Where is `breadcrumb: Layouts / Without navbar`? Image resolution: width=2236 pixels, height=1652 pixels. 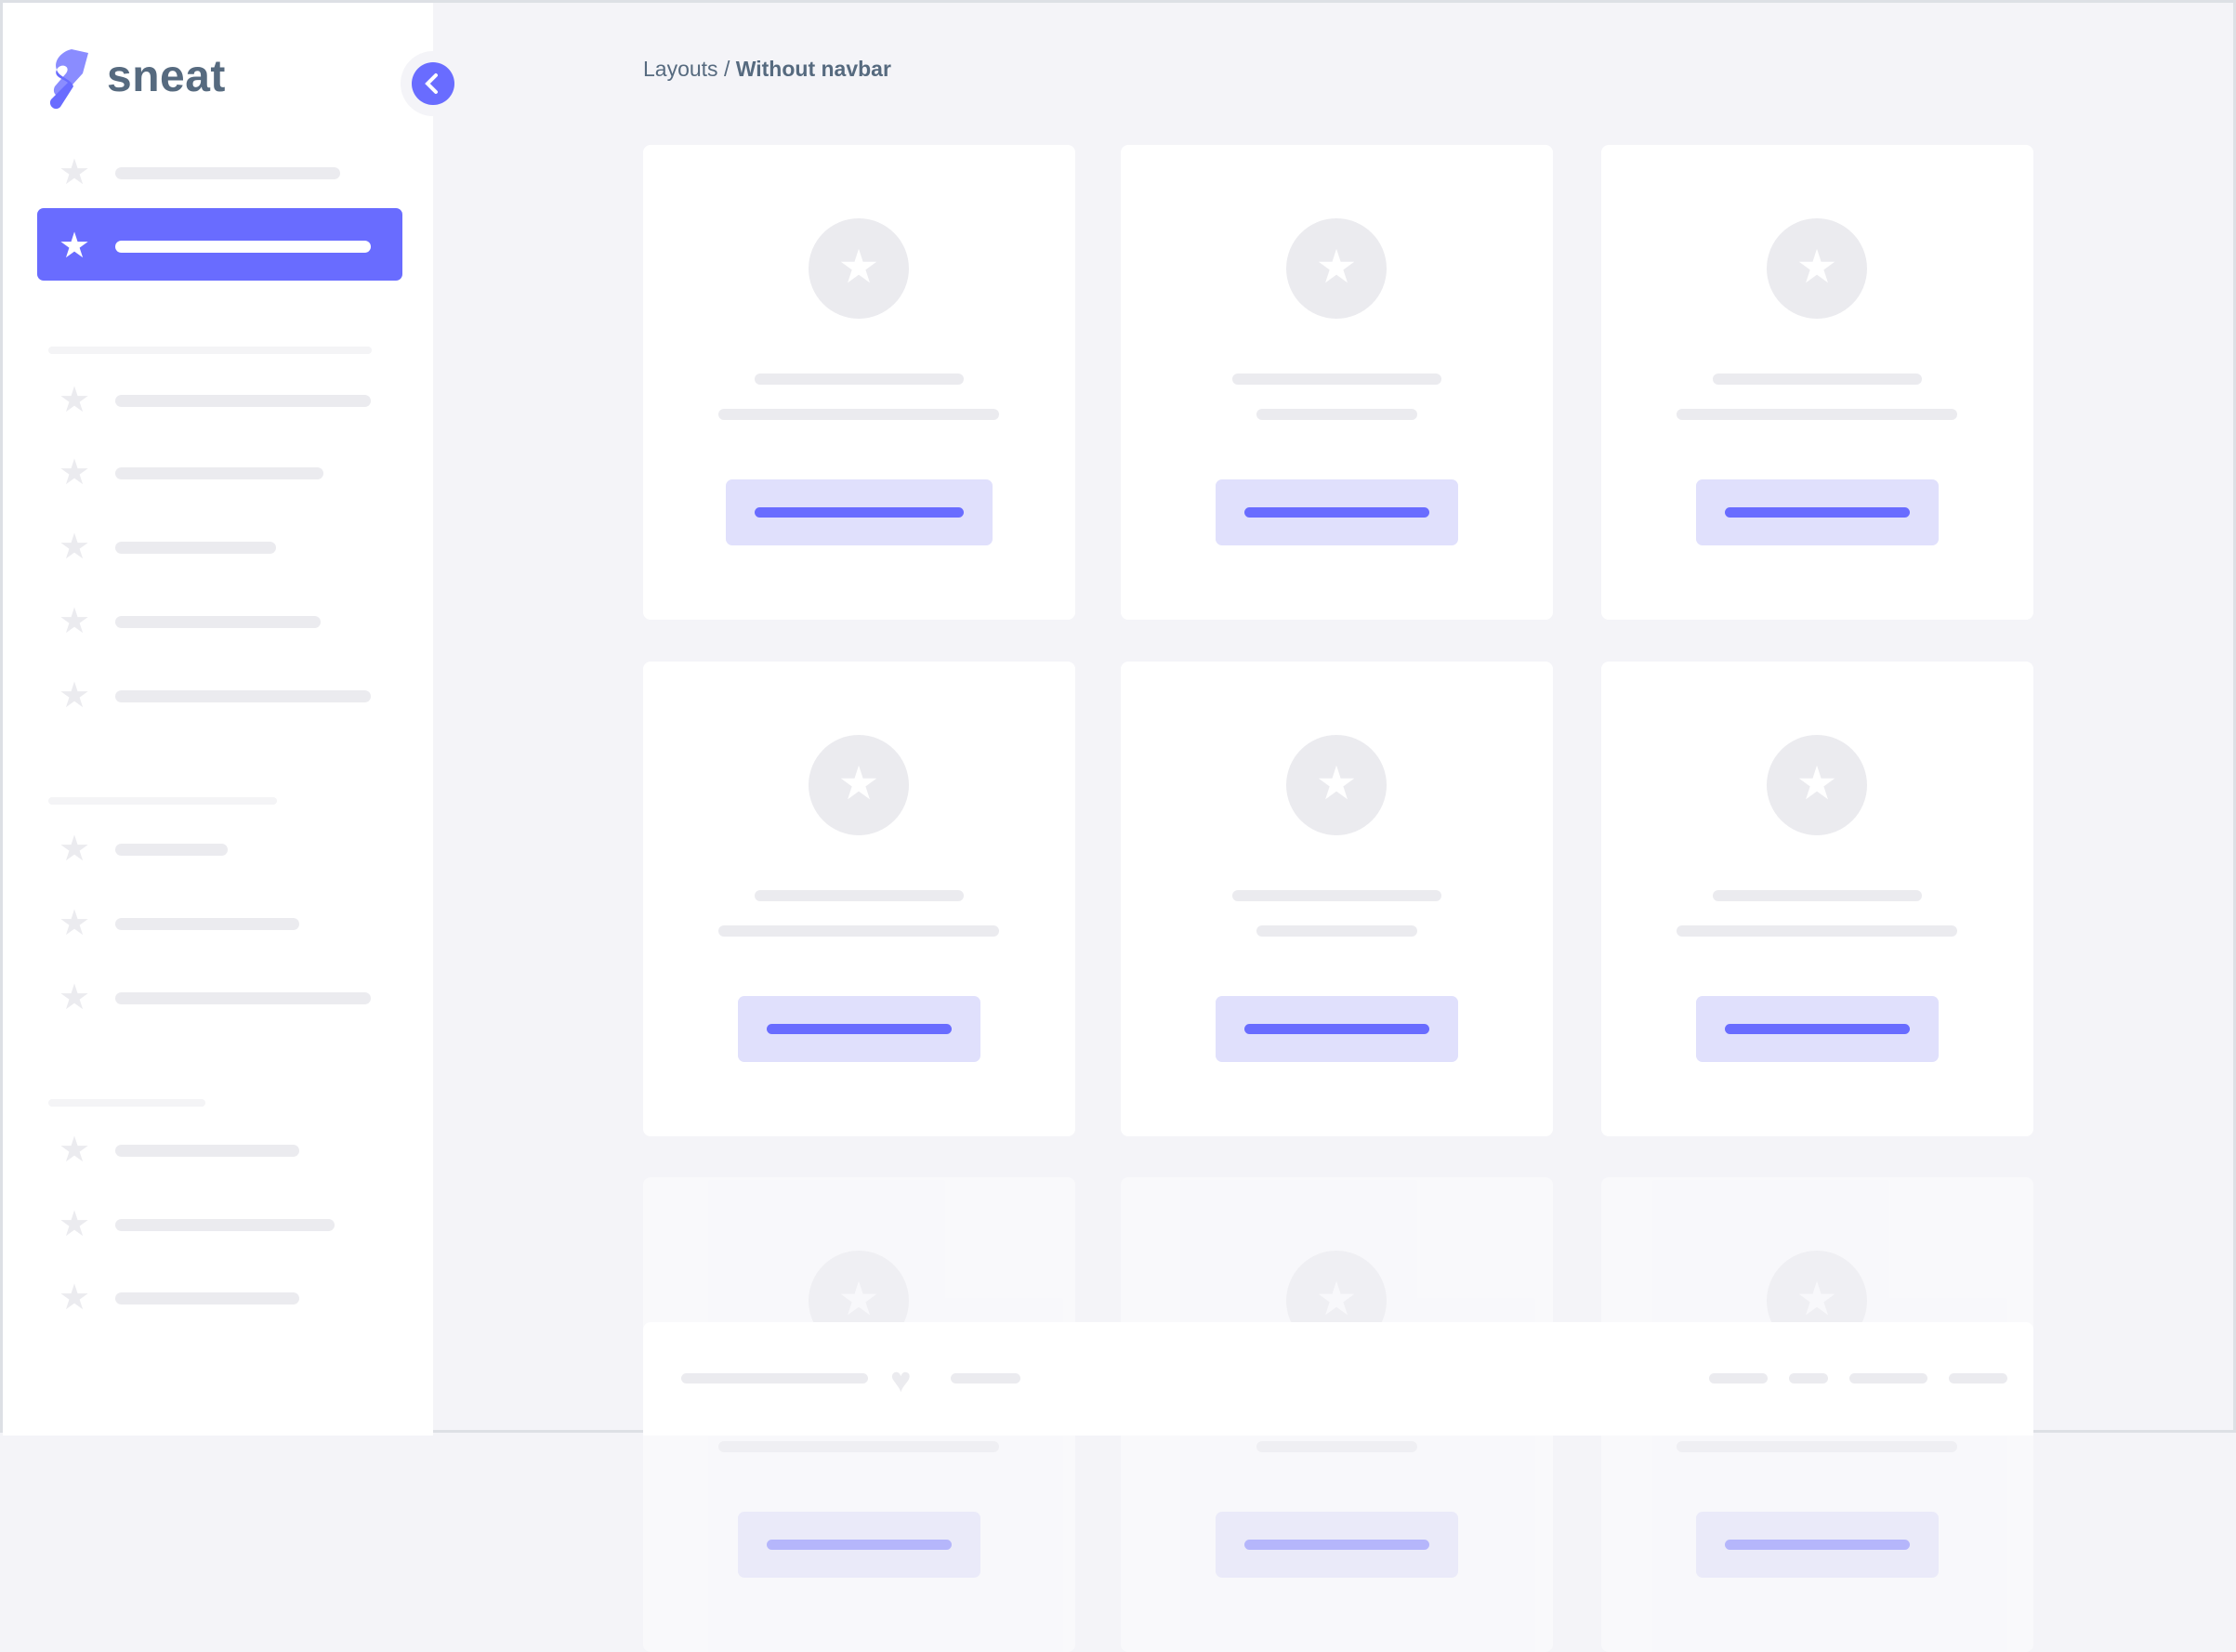 breadcrumb: Layouts / Without navbar is located at coordinates (767, 69).